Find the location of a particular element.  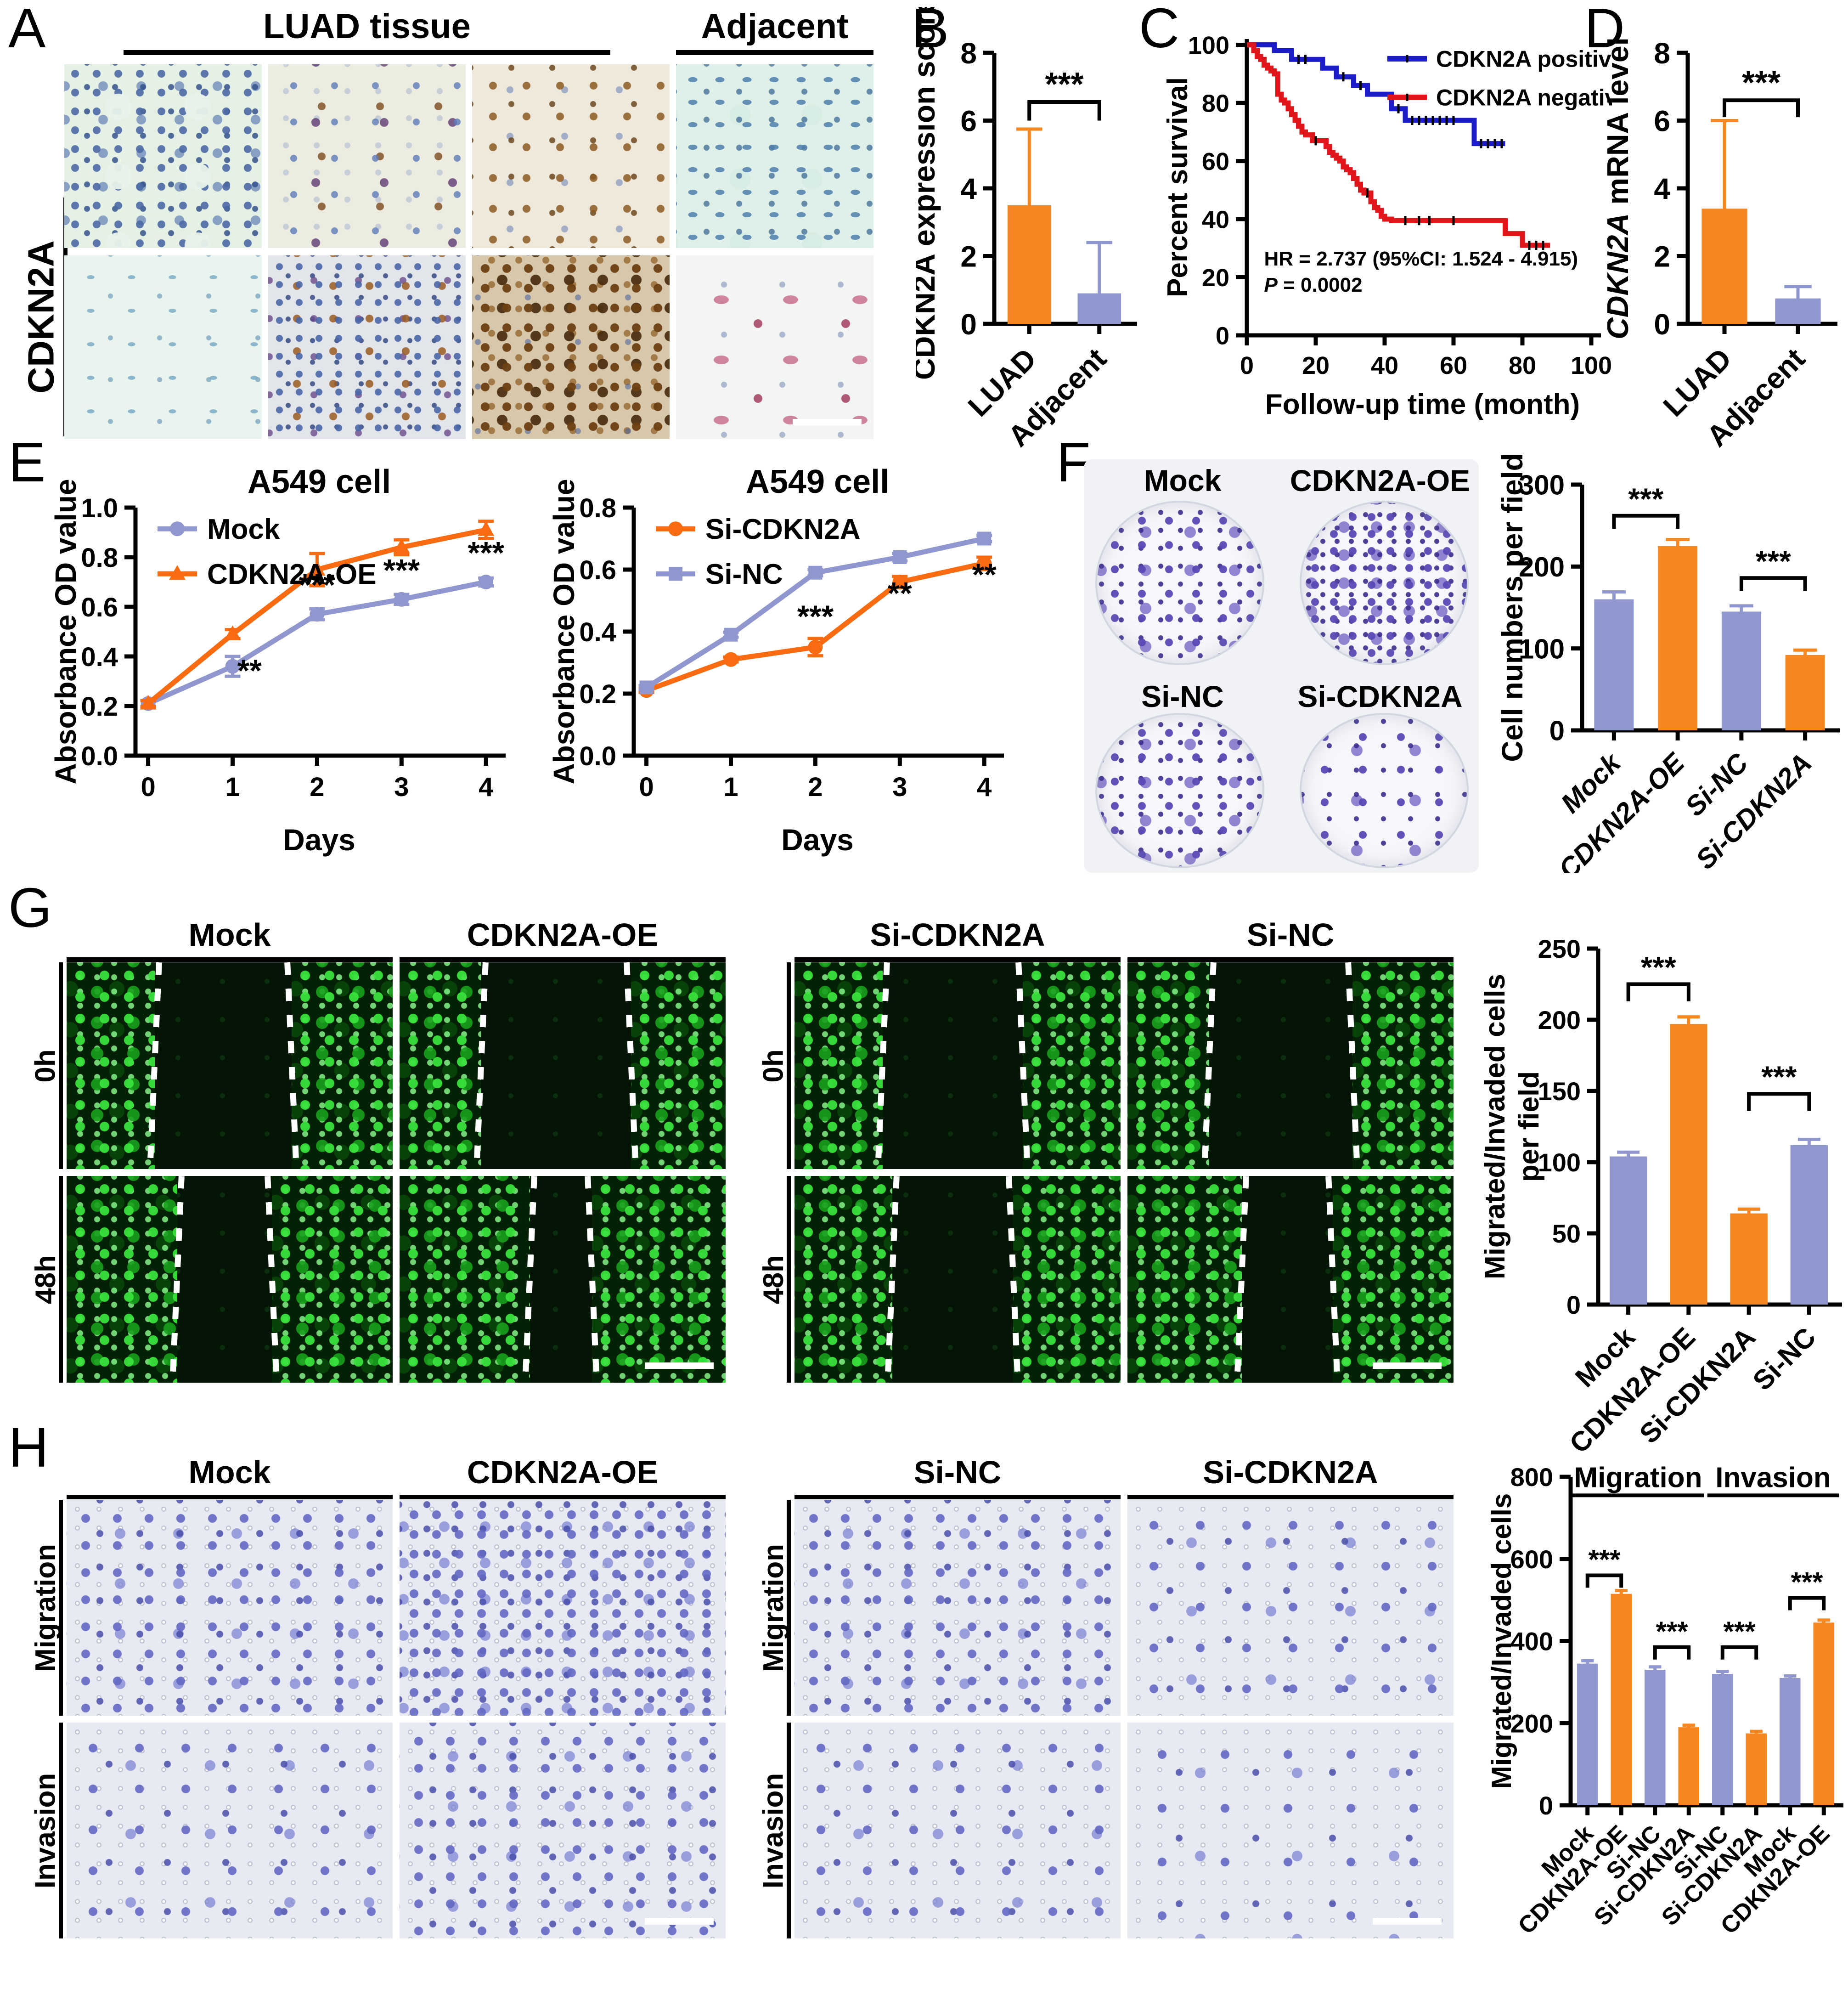

colony-label-mock: Mock is located at coordinates (1183, 480).